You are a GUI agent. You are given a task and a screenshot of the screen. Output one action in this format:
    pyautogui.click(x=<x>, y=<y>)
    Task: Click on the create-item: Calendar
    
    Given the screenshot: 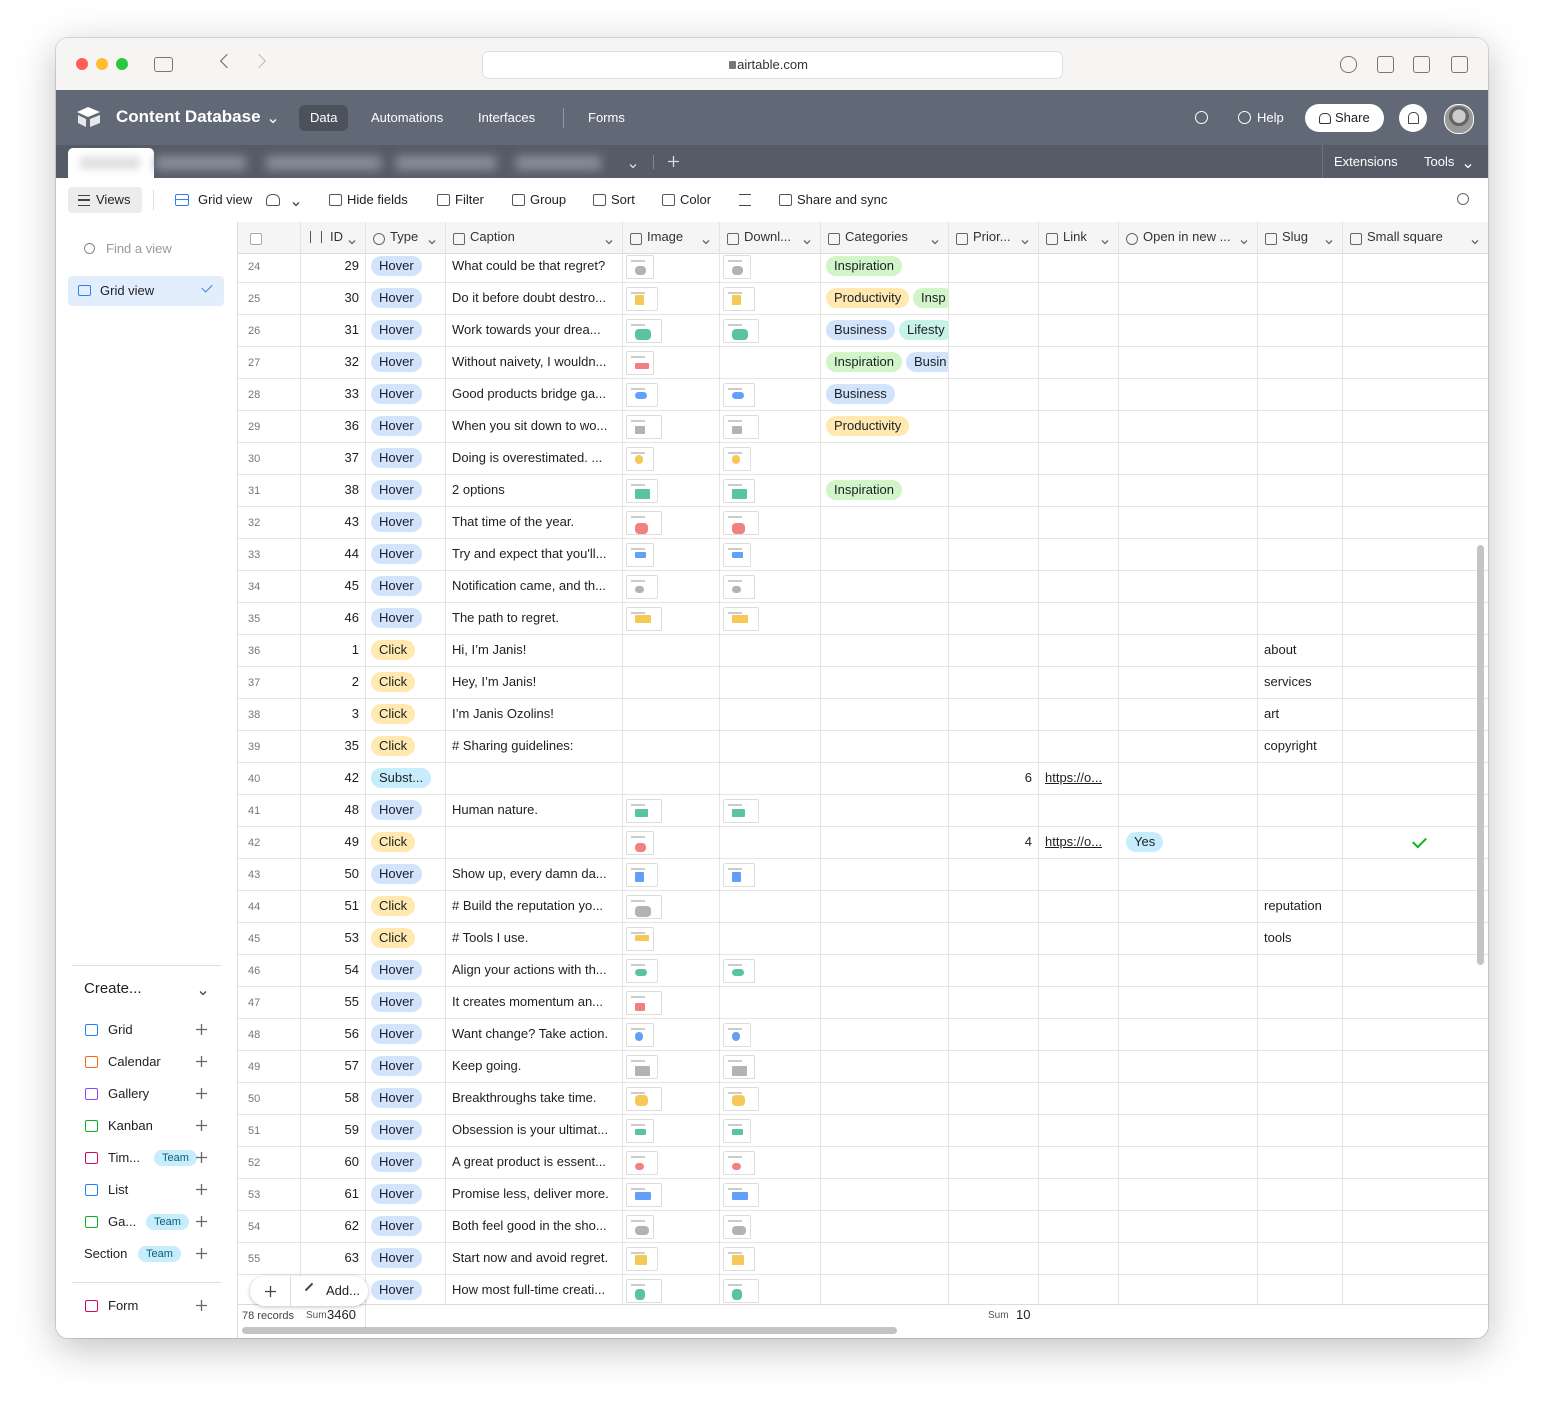 What is the action you would take?
    pyautogui.click(x=134, y=1061)
    